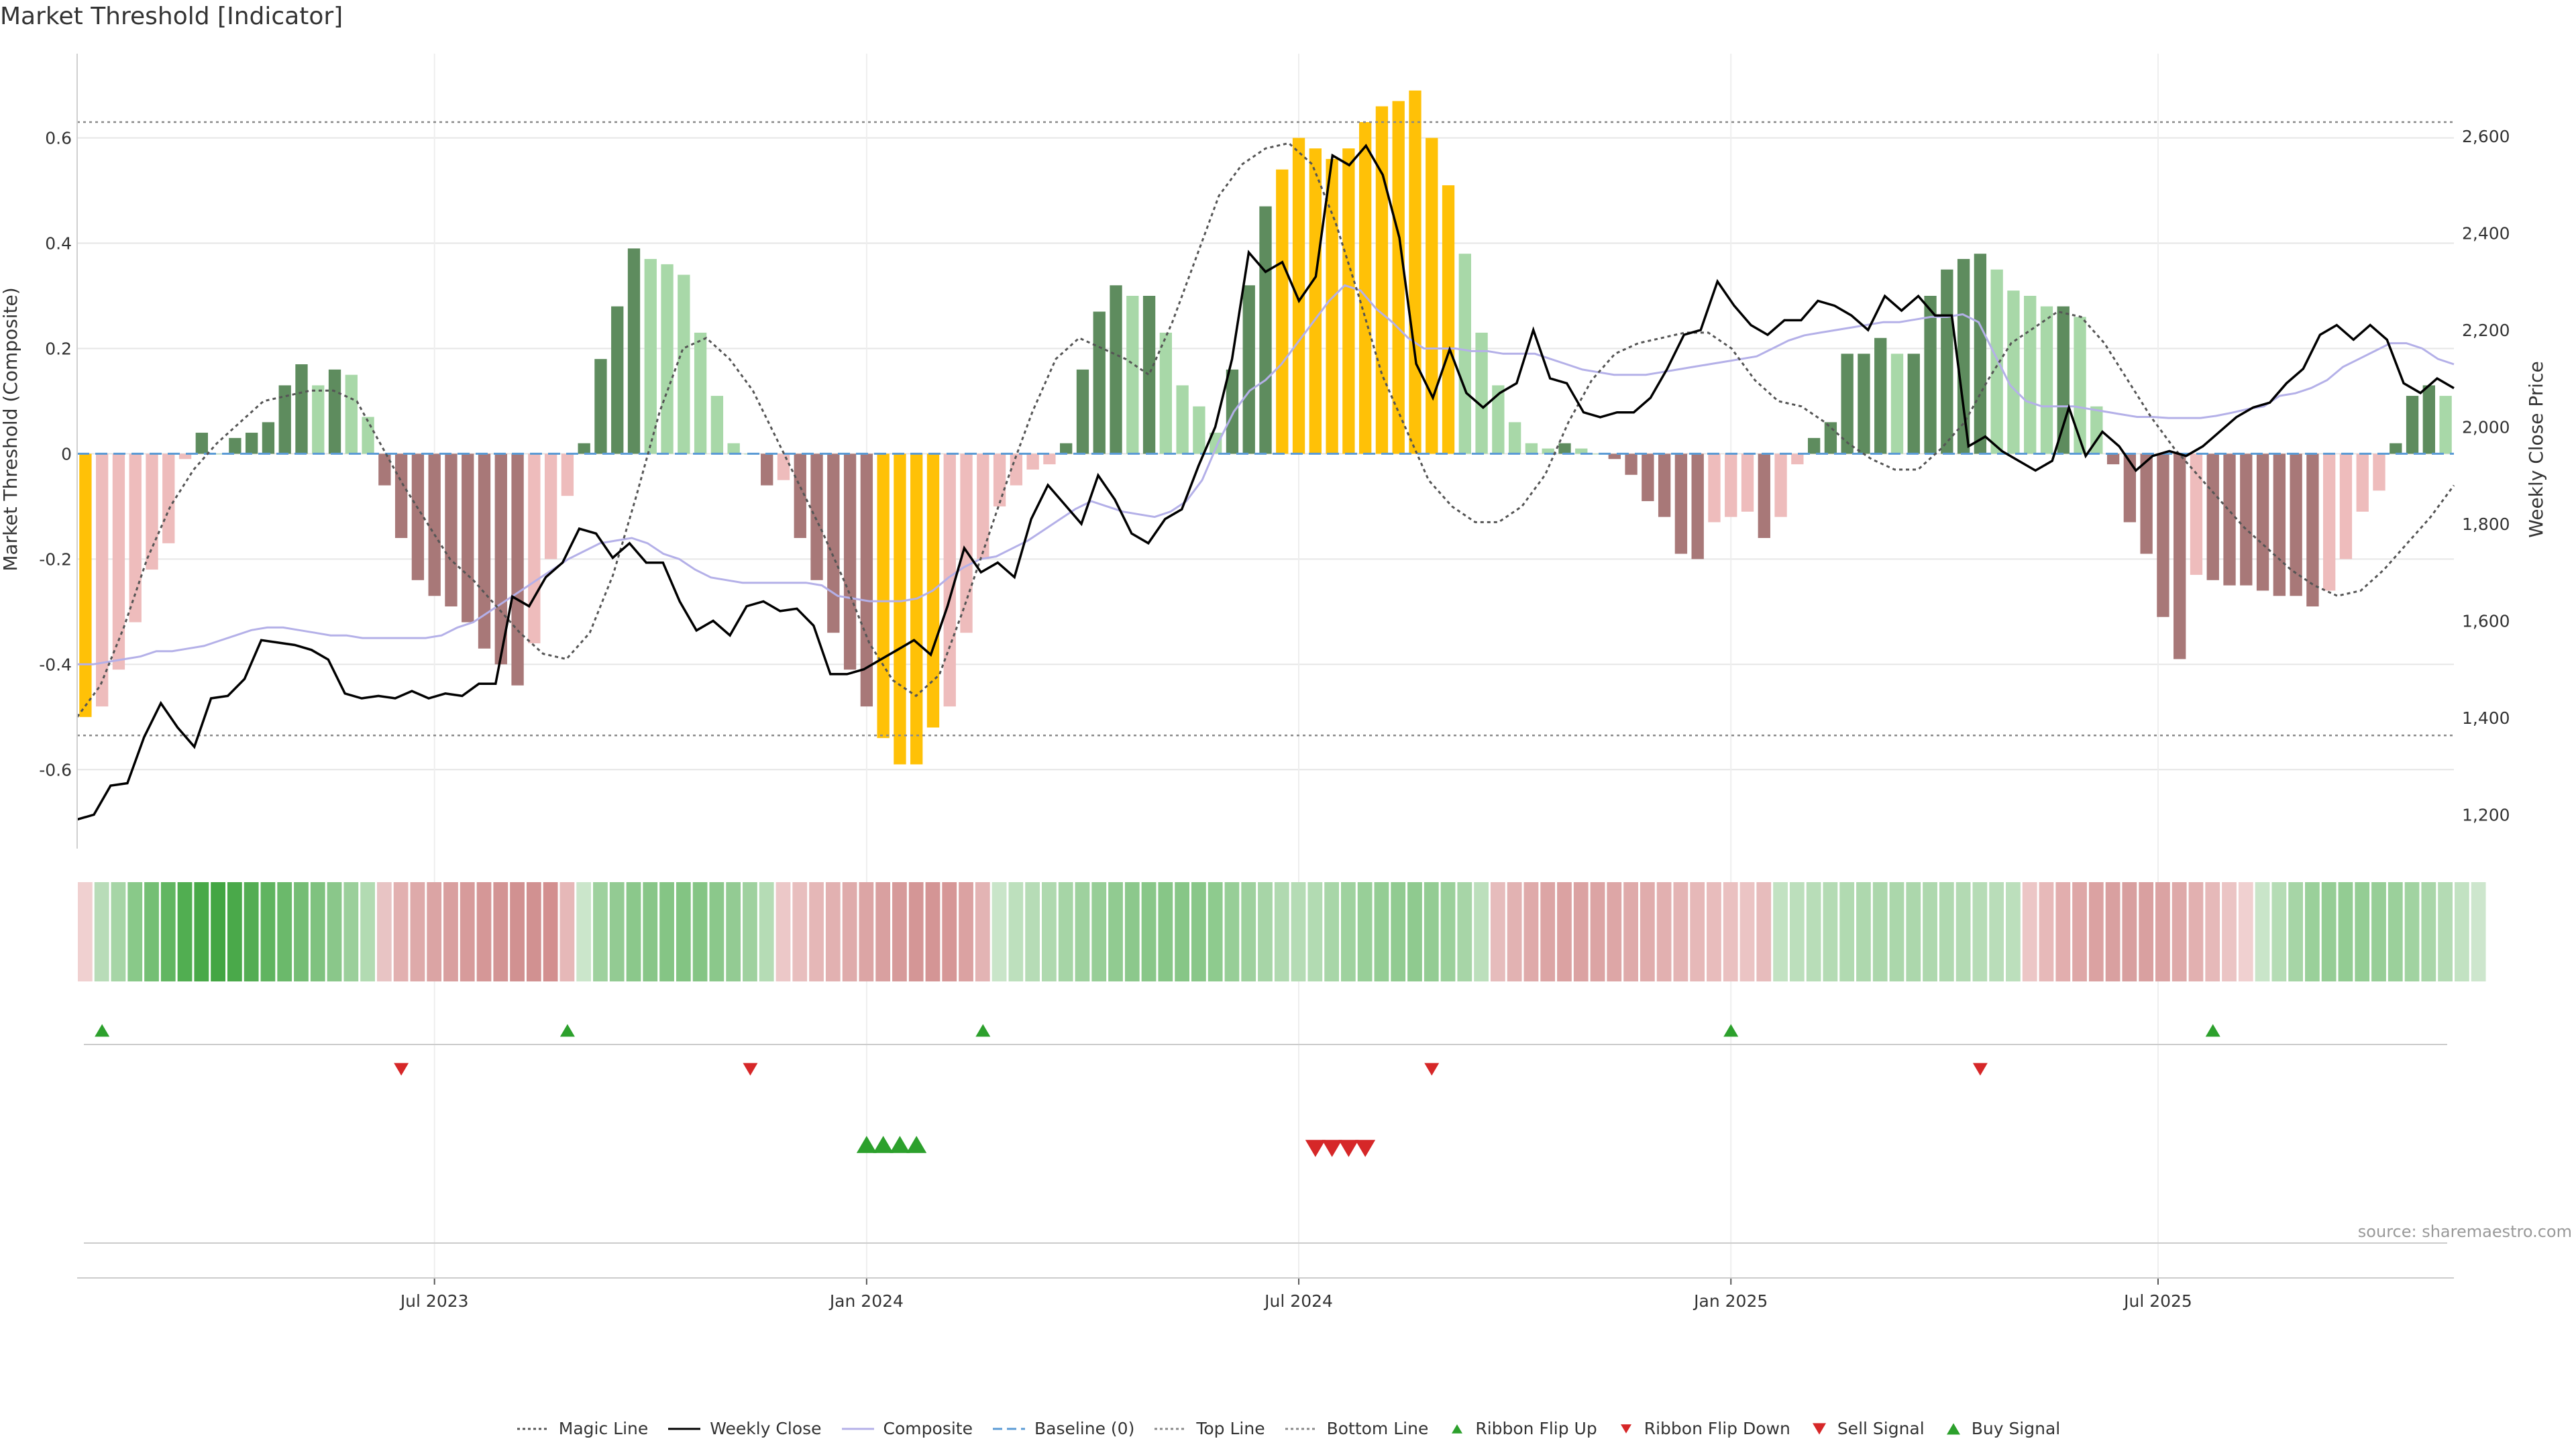 Image resolution: width=2576 pixels, height=1449 pixels. What do you see at coordinates (883, 1144) in the screenshot?
I see `buy-signal-marker` at bounding box center [883, 1144].